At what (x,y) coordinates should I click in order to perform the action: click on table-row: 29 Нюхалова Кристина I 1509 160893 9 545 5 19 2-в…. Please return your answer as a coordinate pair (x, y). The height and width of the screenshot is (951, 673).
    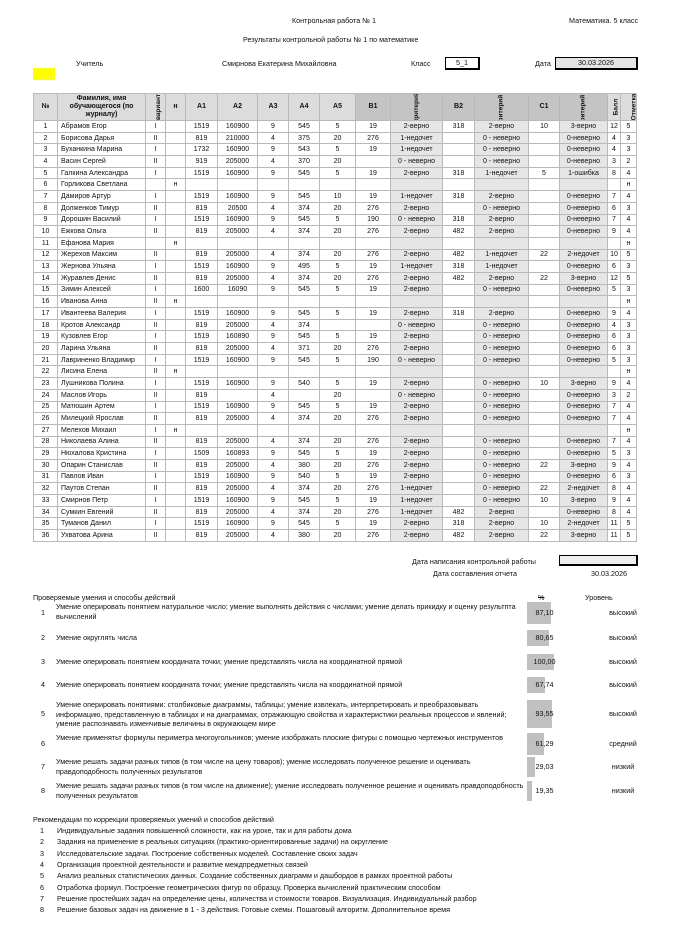
    Looking at the image, I should click on (335, 453).